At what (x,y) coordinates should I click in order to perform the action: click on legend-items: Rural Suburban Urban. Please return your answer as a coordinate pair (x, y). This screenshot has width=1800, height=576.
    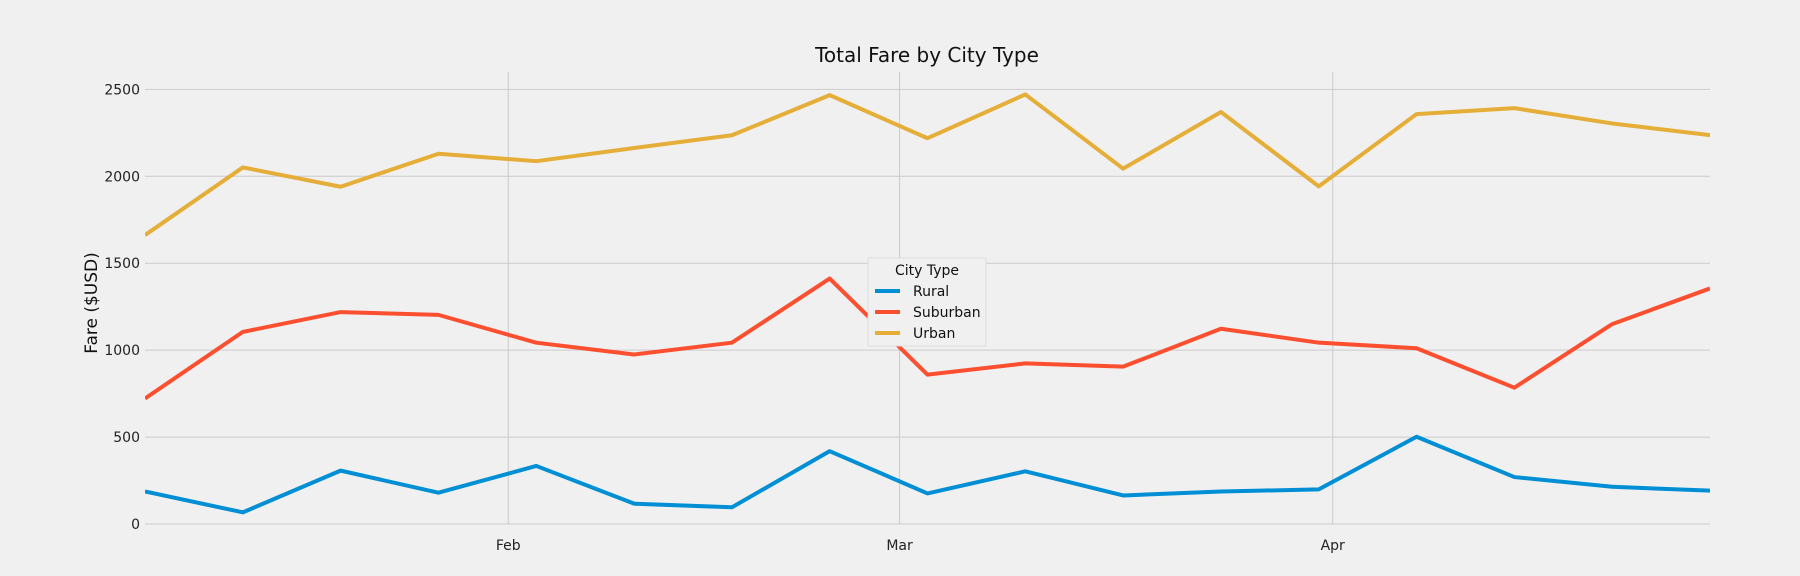
    Looking at the image, I should click on (928, 313).